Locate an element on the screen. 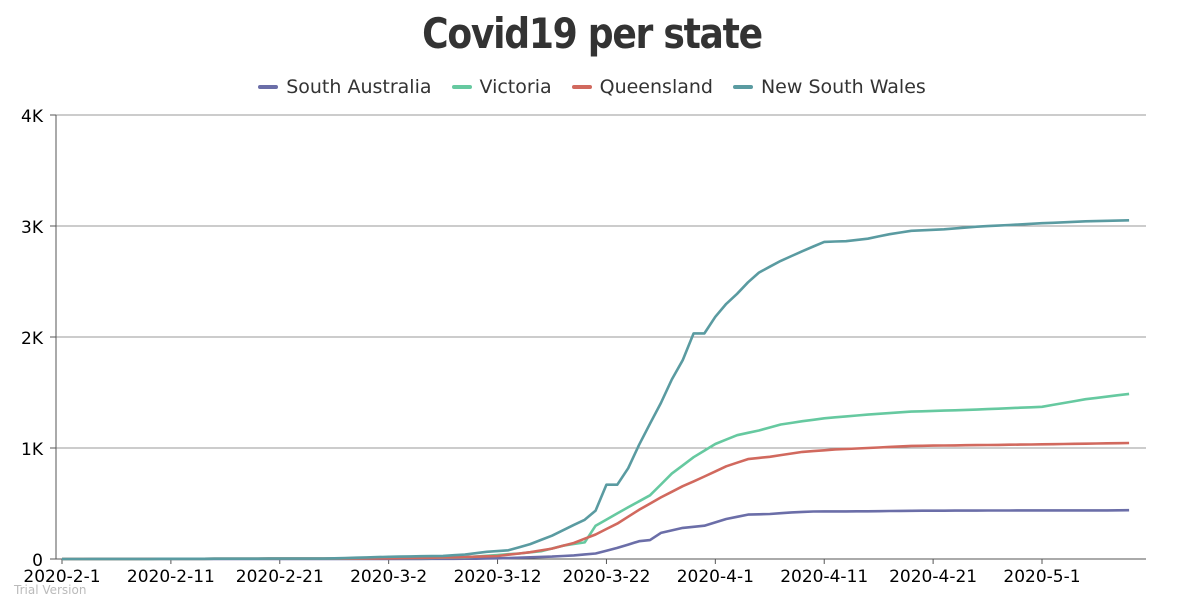 The image size is (1184, 597). legend-item-south-australia: South Australia is located at coordinates (345, 87).